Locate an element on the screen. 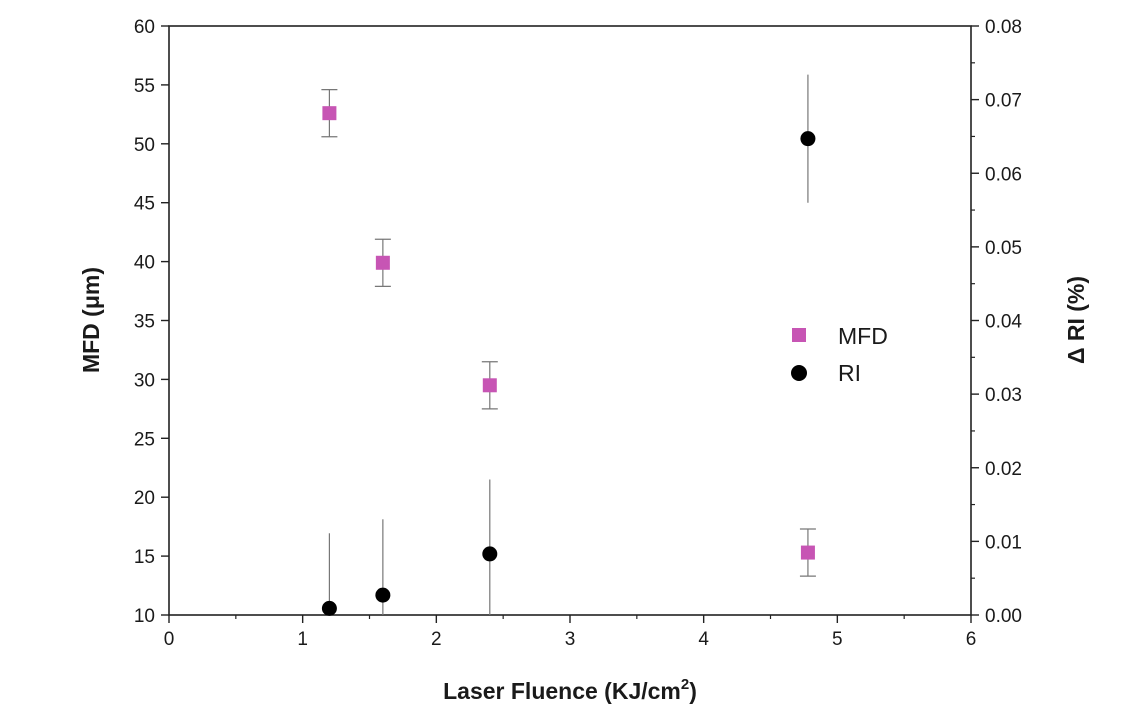 The image size is (1138, 708). x-axis-title: Laser Fluence (KJ/cm2) is located at coordinates (570, 690).